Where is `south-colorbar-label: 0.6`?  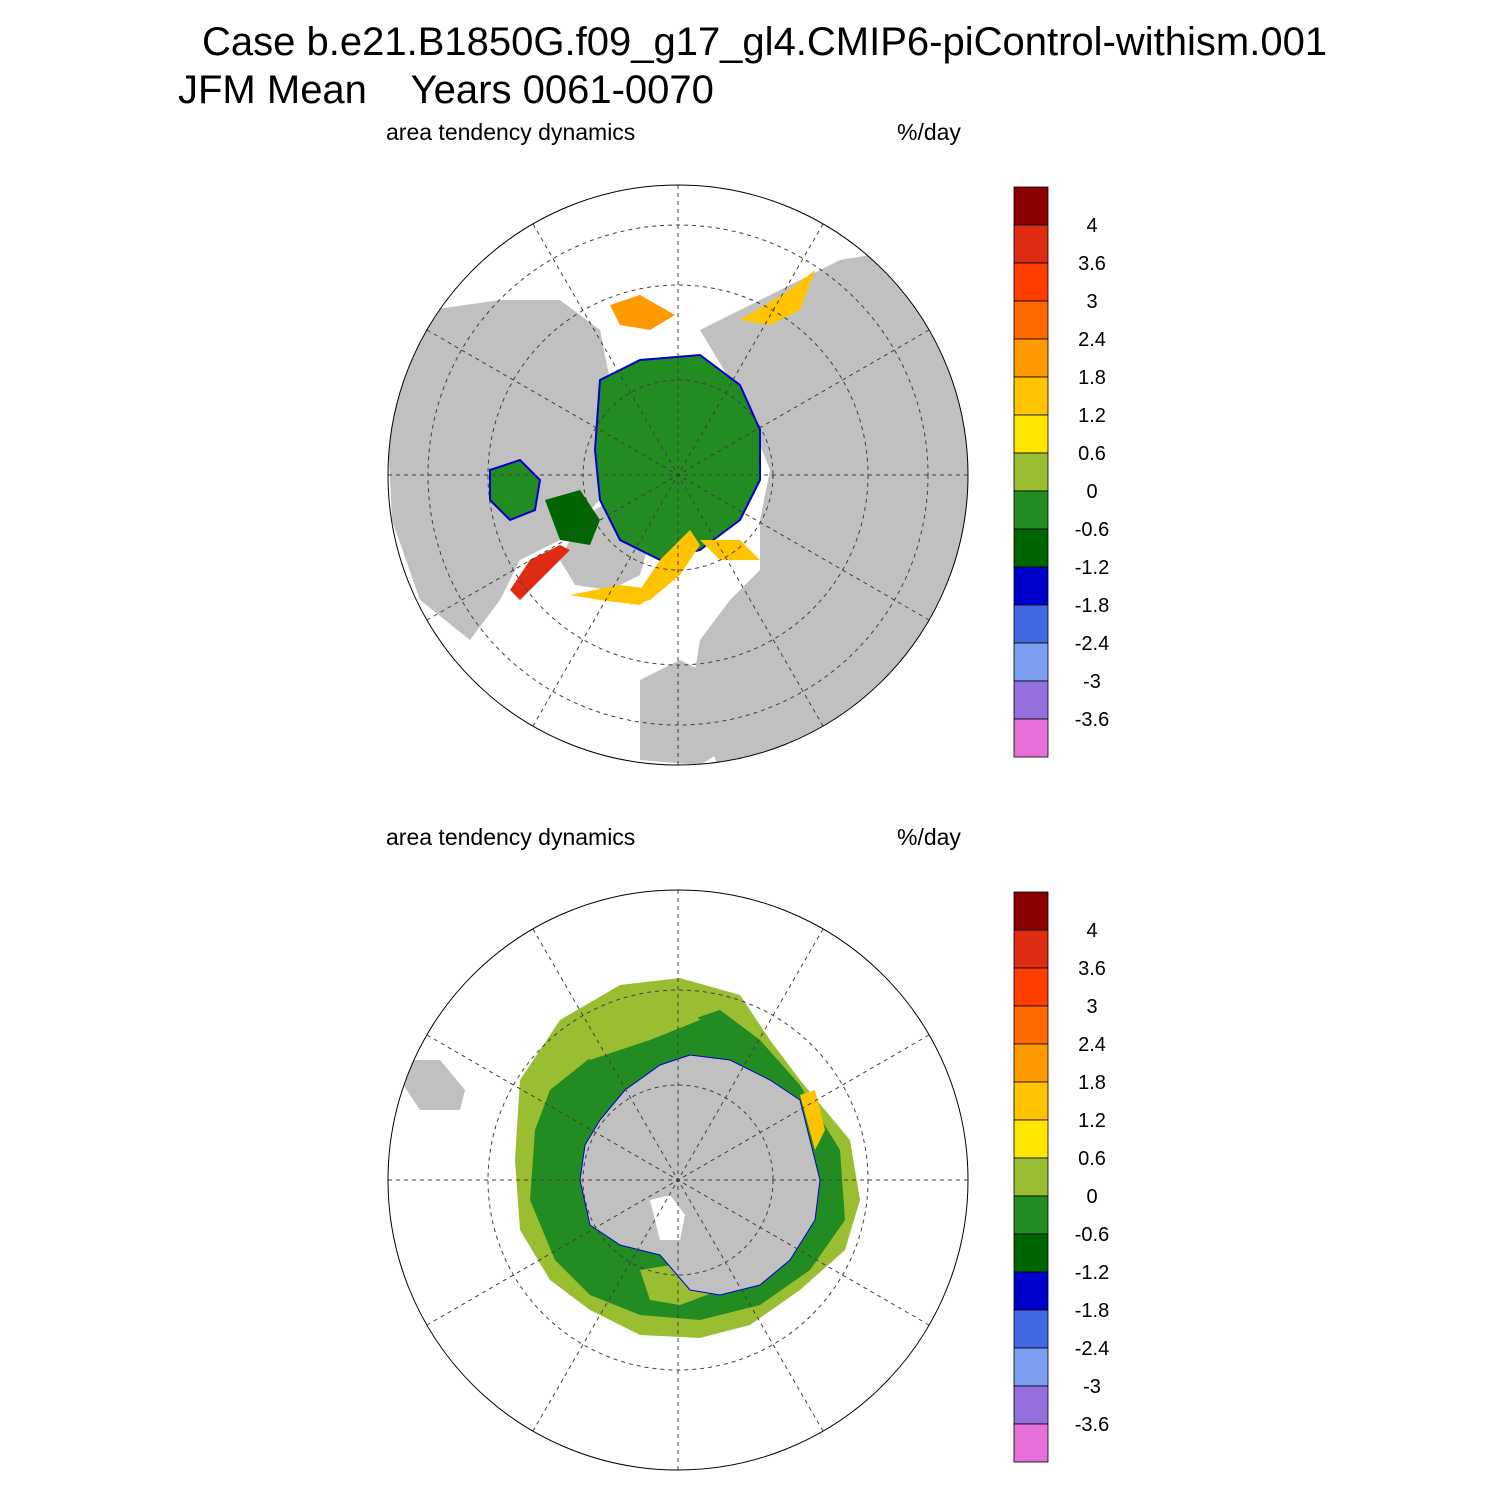 south-colorbar-label: 0.6 is located at coordinates (1092, 1159).